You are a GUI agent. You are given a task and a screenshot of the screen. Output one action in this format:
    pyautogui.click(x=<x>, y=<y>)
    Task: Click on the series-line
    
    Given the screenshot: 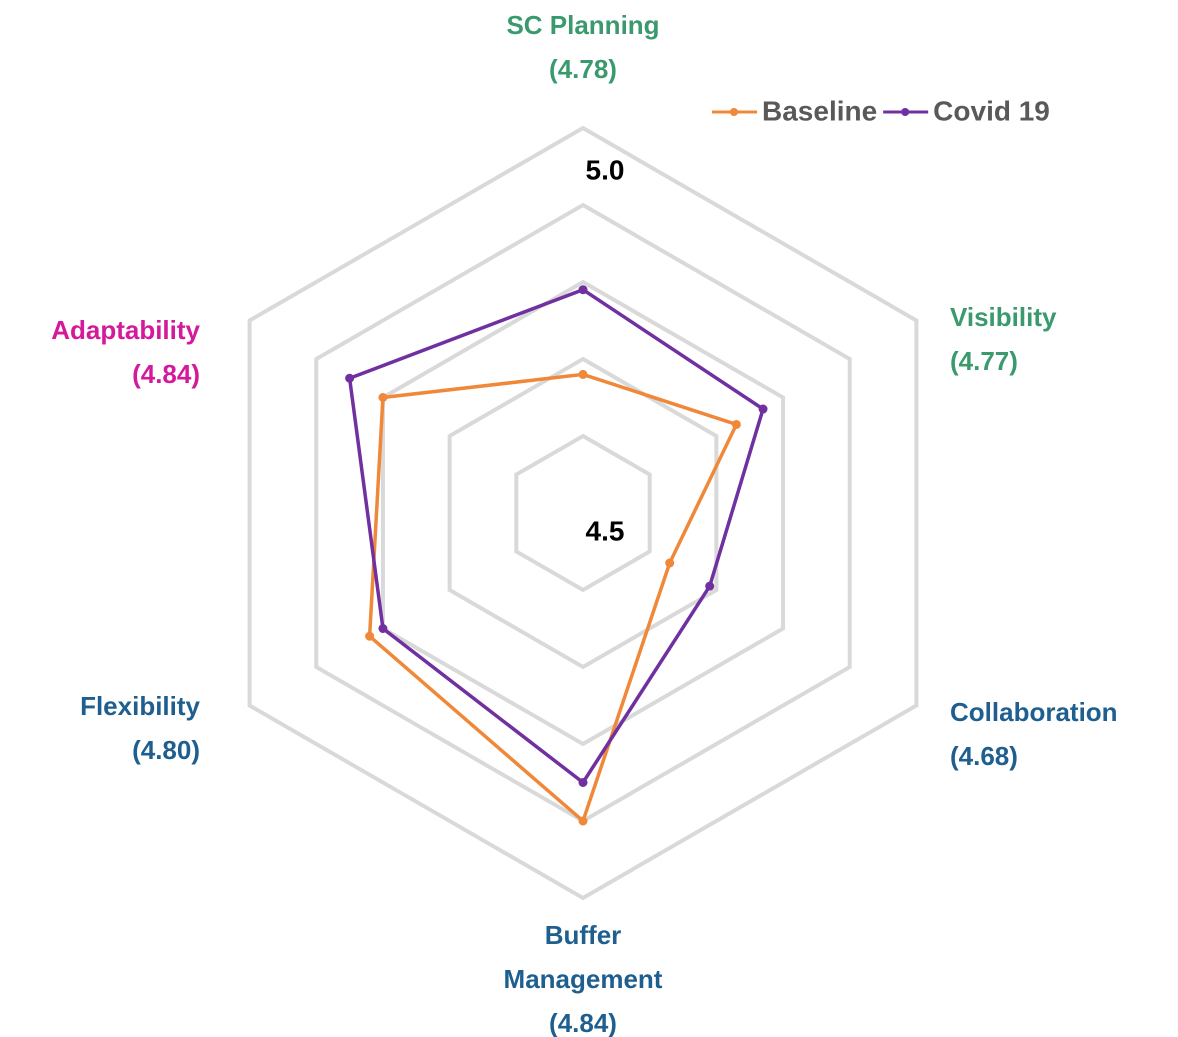 What is the action you would take?
    pyautogui.click(x=553, y=598)
    